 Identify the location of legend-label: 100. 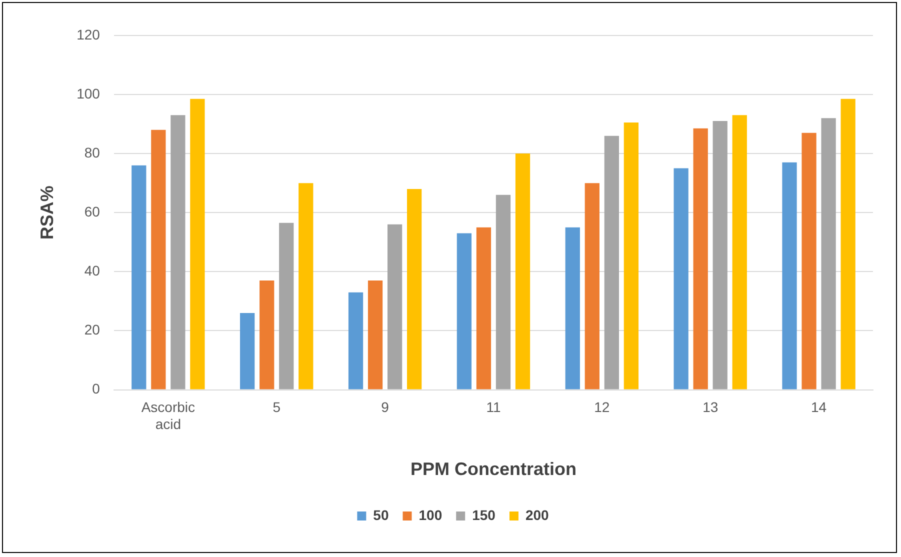
(430, 514).